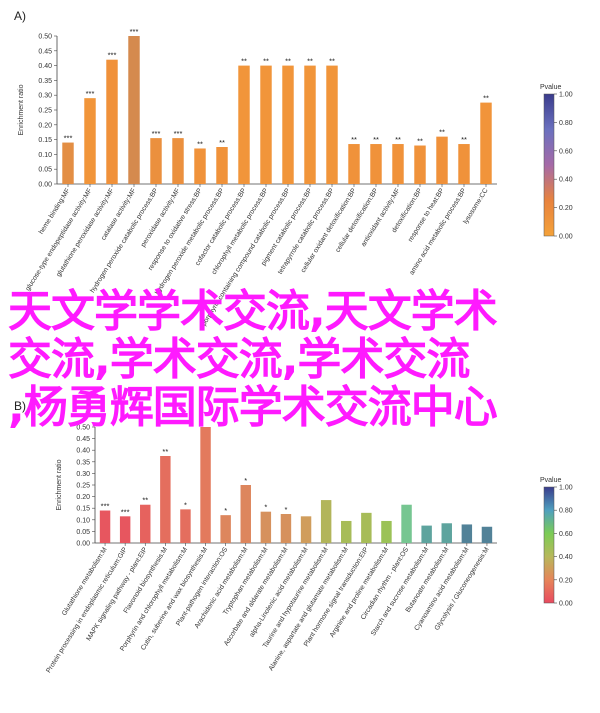 This screenshot has width=600, height=713. Describe the element at coordinates (83, 509) in the screenshot. I see `y-tick-label: 0.15` at that location.